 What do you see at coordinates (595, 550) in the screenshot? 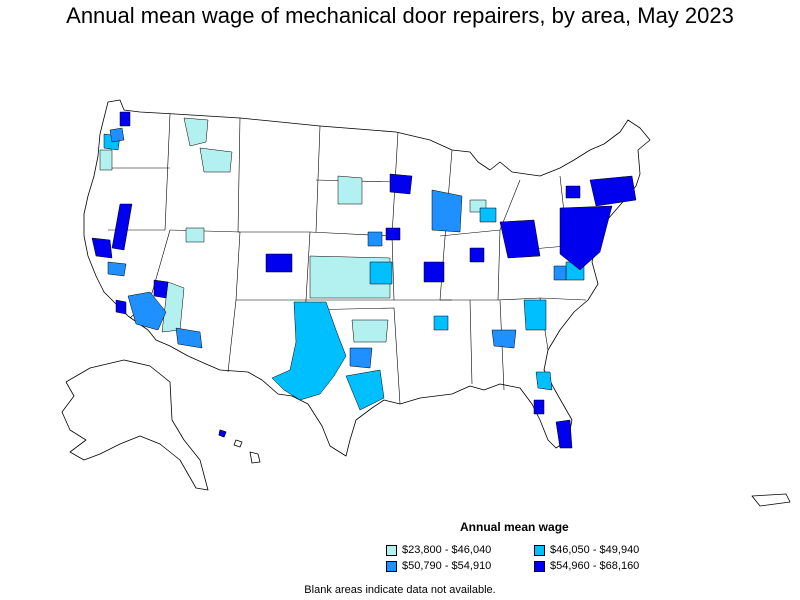
I see `legend-label-2: $46,050 - $49,940` at bounding box center [595, 550].